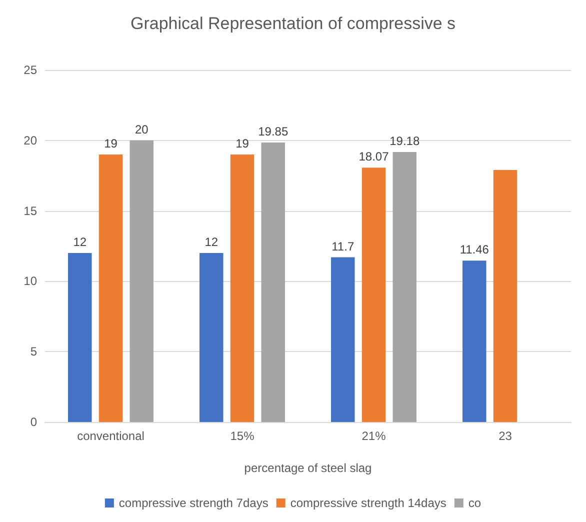  Describe the element at coordinates (368, 503) in the screenshot. I see `legend-label: compressive strength 14days` at that location.